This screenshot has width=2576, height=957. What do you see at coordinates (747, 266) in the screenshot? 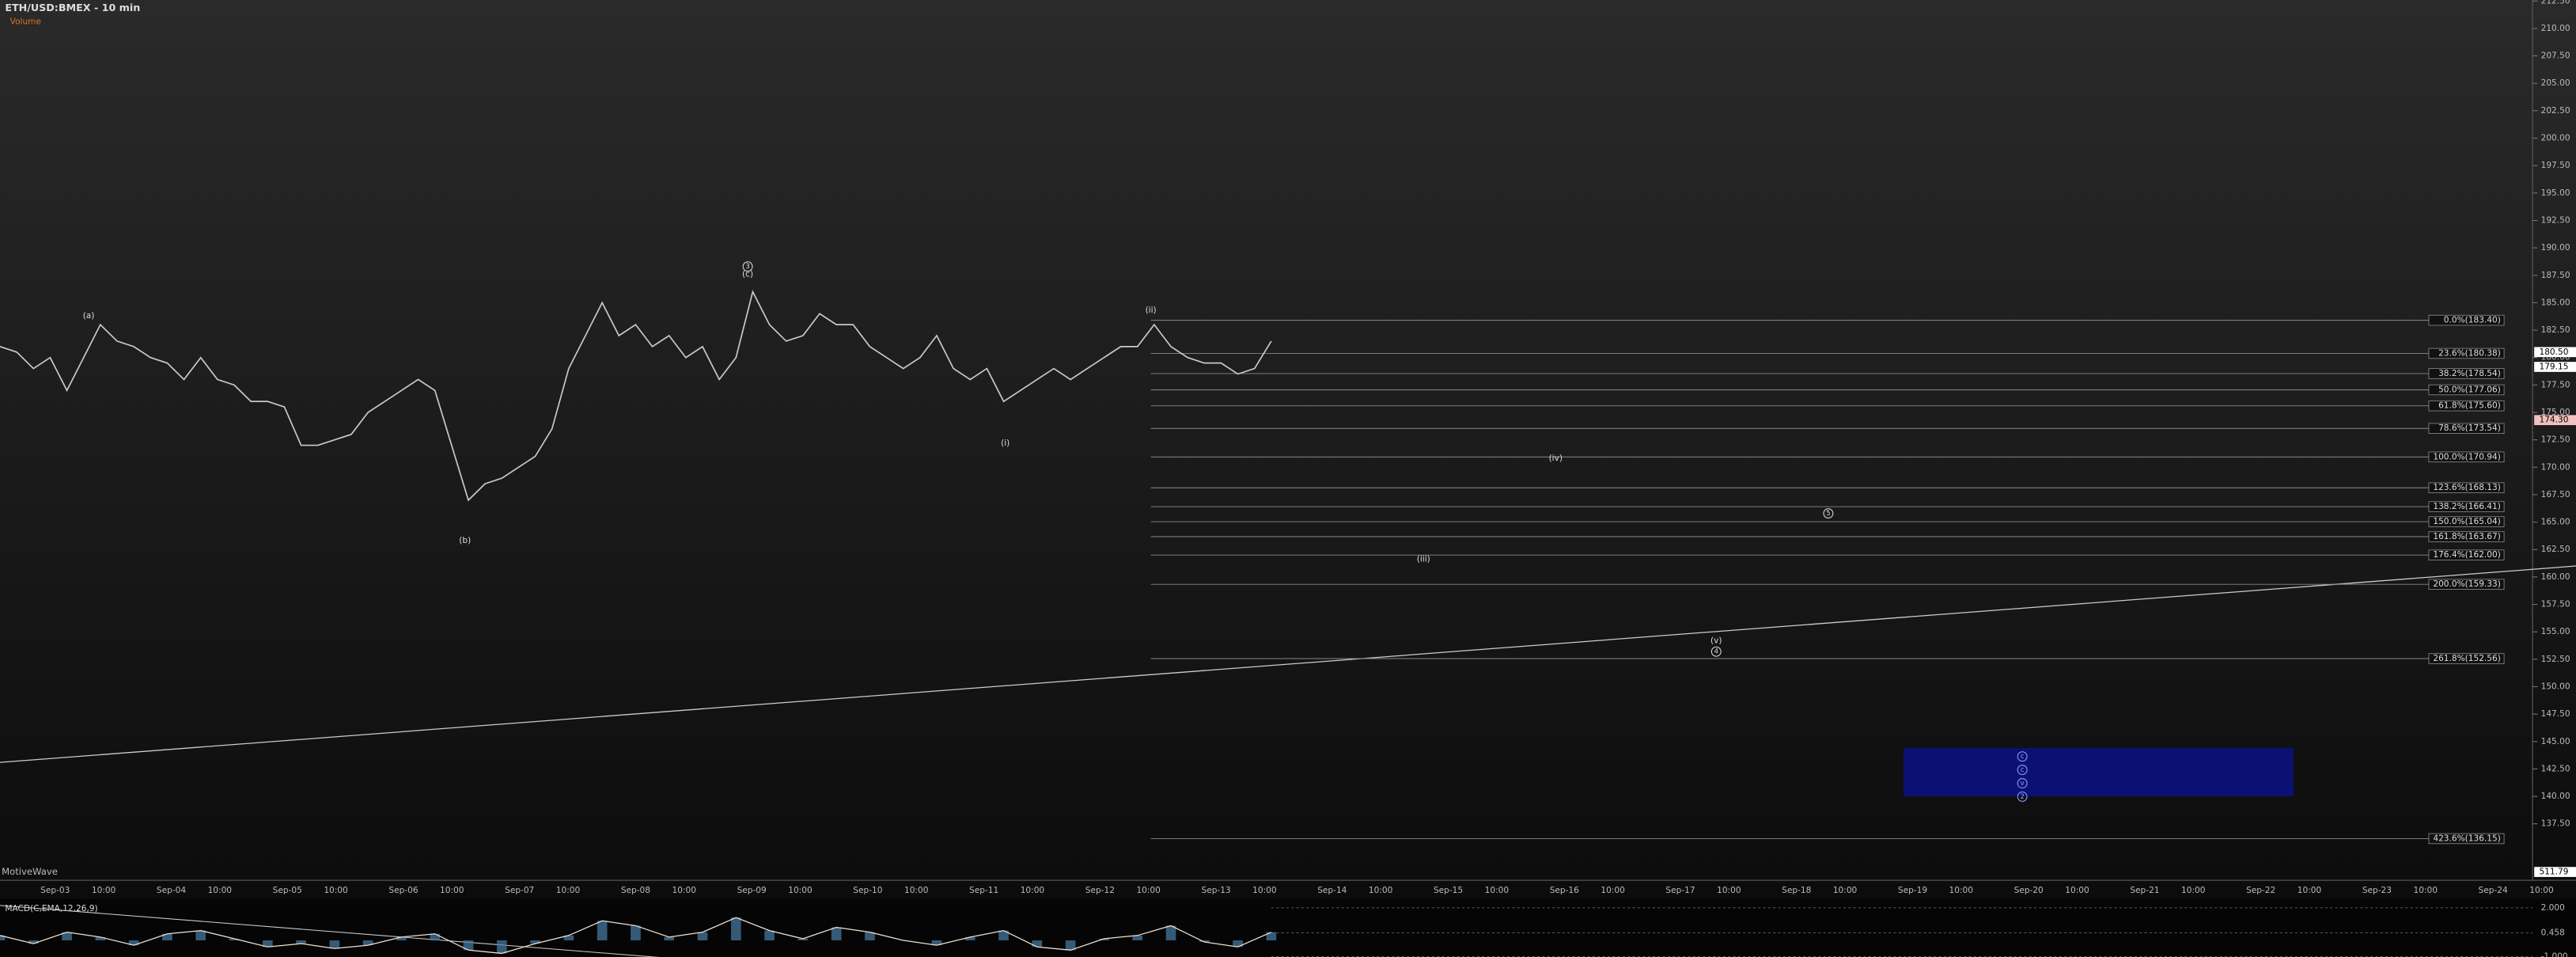
I see `wave-label: 3` at bounding box center [747, 266].